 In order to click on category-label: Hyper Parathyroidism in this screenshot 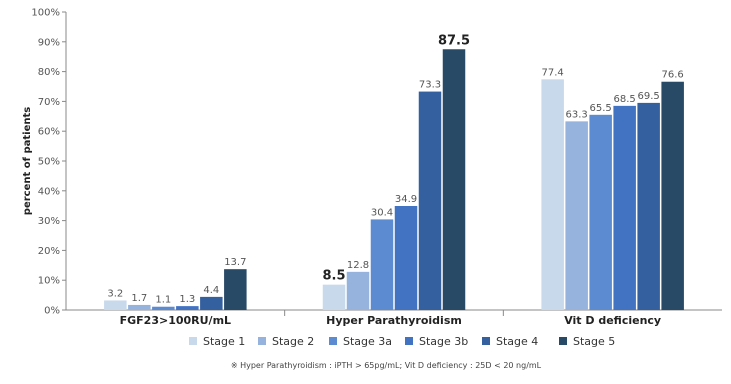, I will do `click(394, 320)`.